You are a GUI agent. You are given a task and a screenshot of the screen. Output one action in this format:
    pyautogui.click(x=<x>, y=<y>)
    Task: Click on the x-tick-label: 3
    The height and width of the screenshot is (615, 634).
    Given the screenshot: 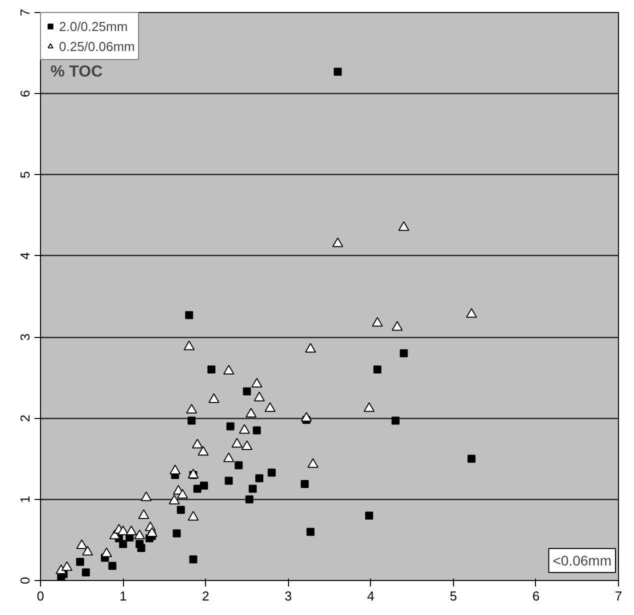 What is the action you would take?
    pyautogui.click(x=288, y=596)
    